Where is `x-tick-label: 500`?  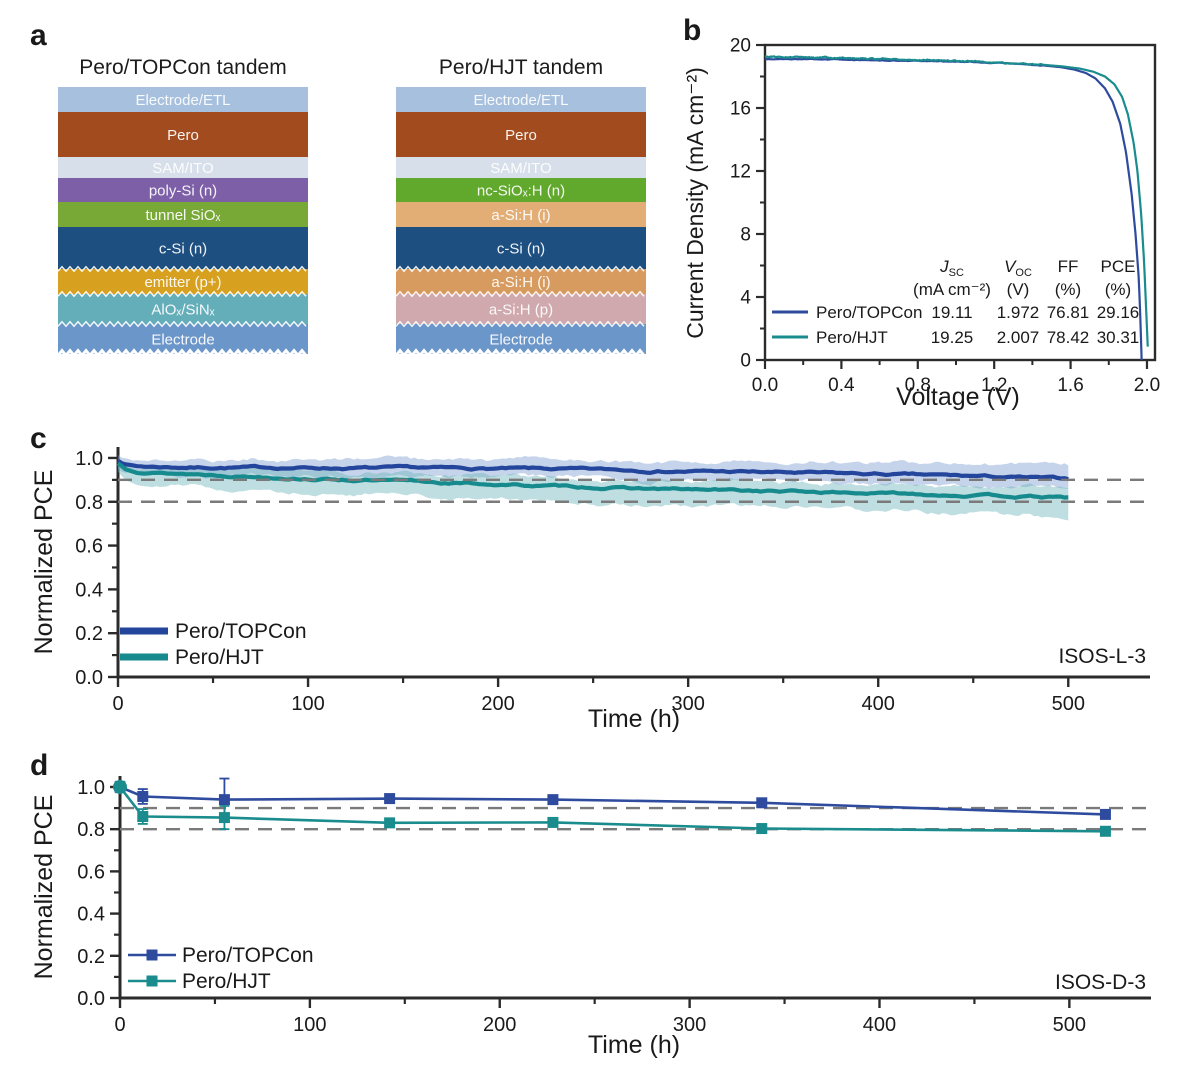 x-tick-label: 500 is located at coordinates (1068, 704).